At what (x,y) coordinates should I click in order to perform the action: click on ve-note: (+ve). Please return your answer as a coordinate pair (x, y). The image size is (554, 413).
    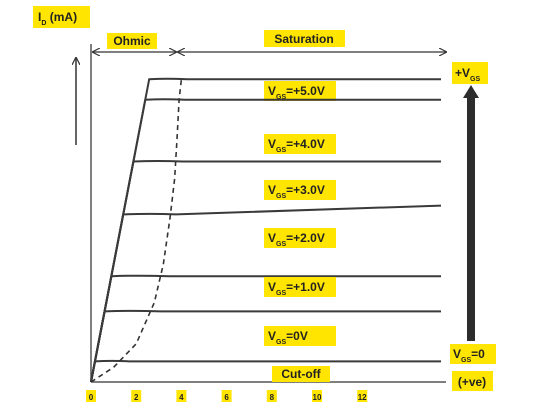
    Looking at the image, I should click on (472, 382).